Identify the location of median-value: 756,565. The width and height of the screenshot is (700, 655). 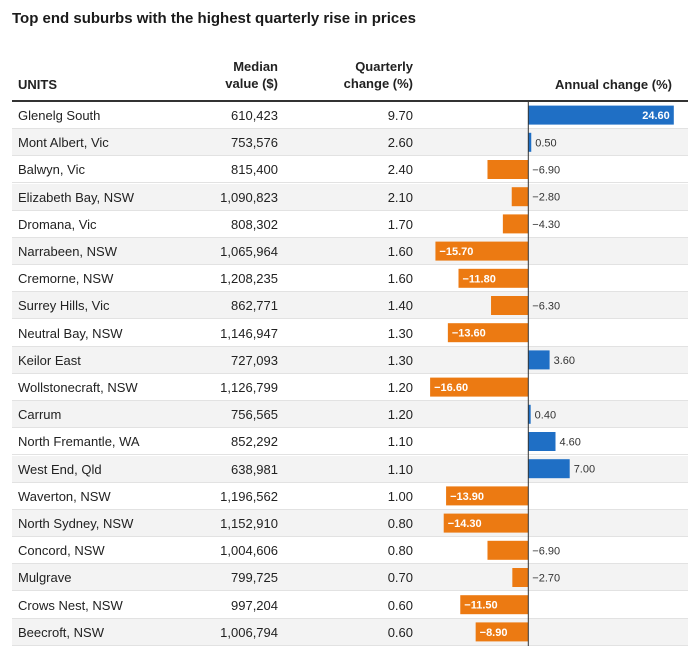
(254, 415).